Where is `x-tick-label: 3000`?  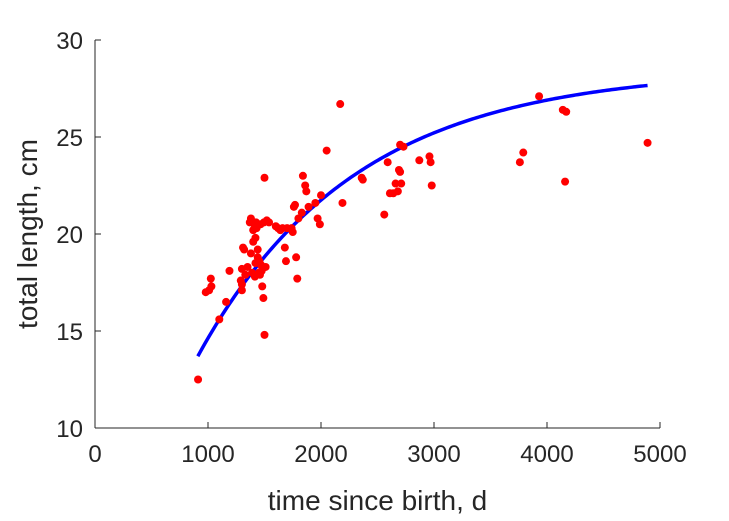
x-tick-label: 3000 is located at coordinates (433, 454).